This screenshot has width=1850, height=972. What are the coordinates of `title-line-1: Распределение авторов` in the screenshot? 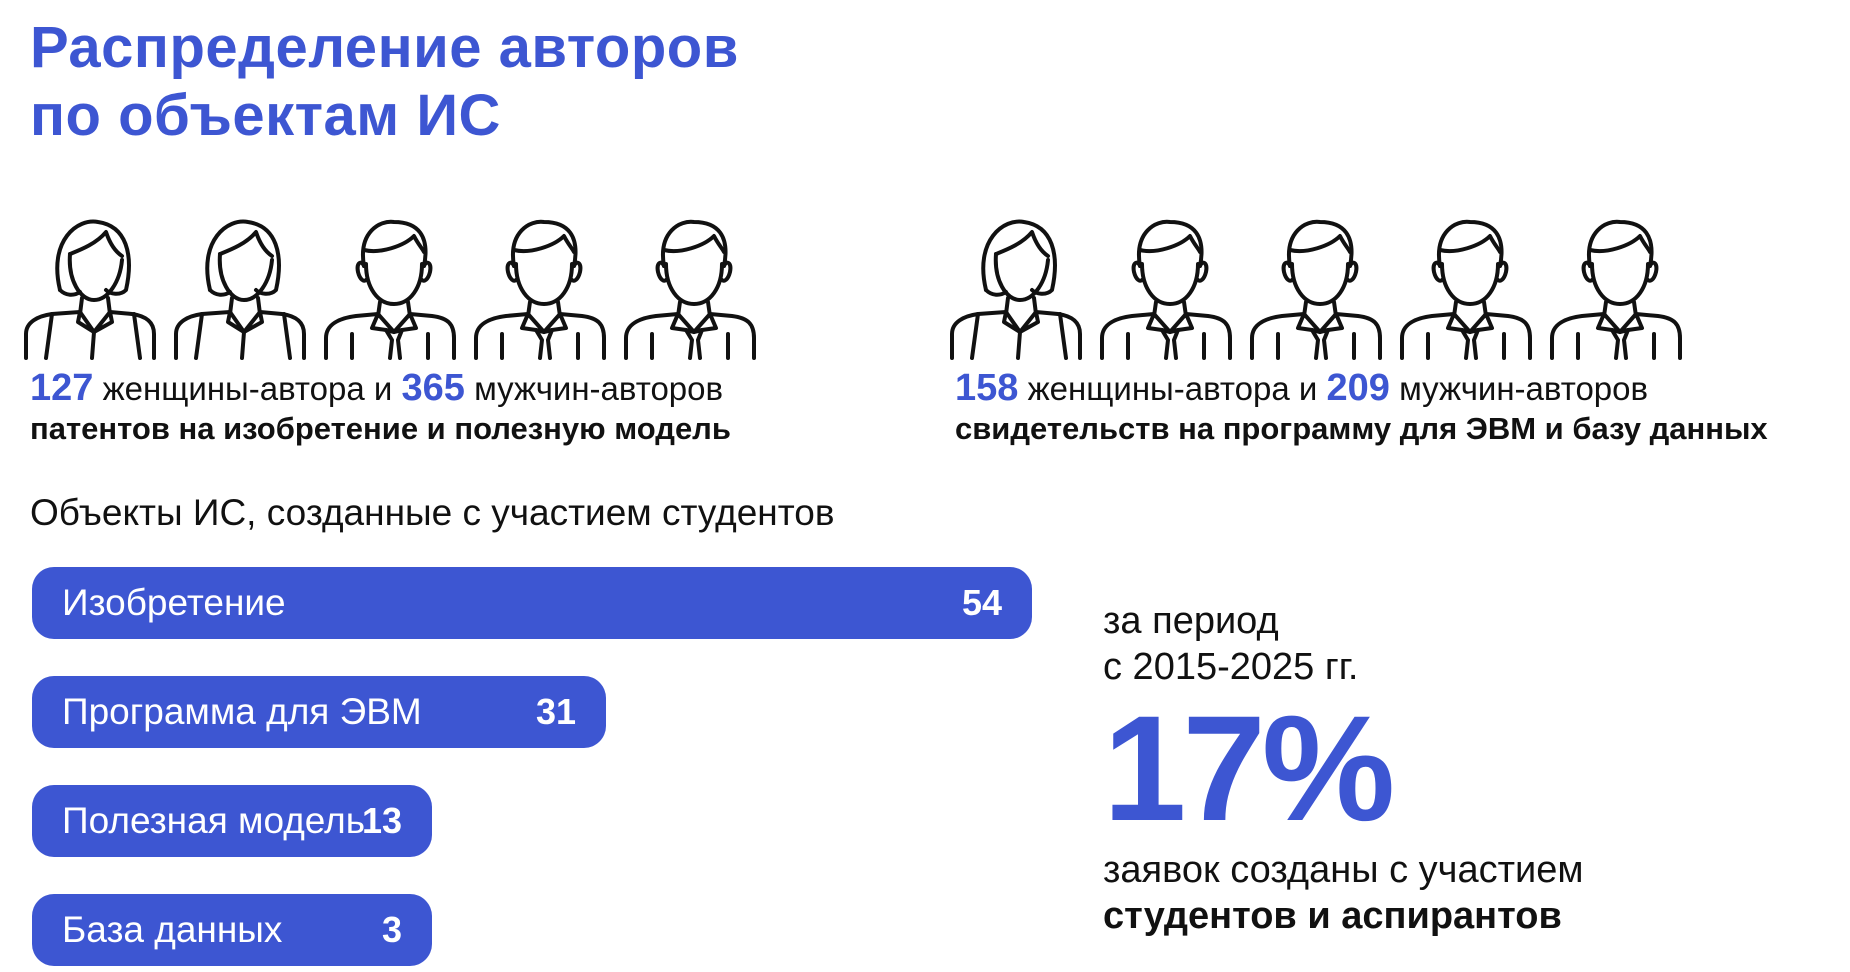 It's located at (384, 47).